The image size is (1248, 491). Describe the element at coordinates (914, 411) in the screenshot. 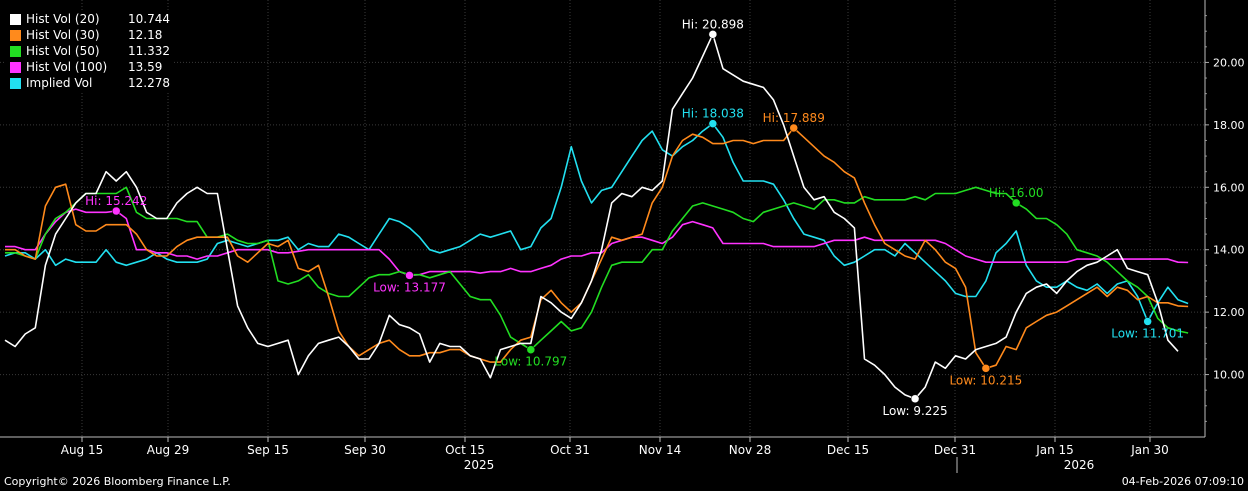

I see `annotation-label: Low: 9.225` at that location.